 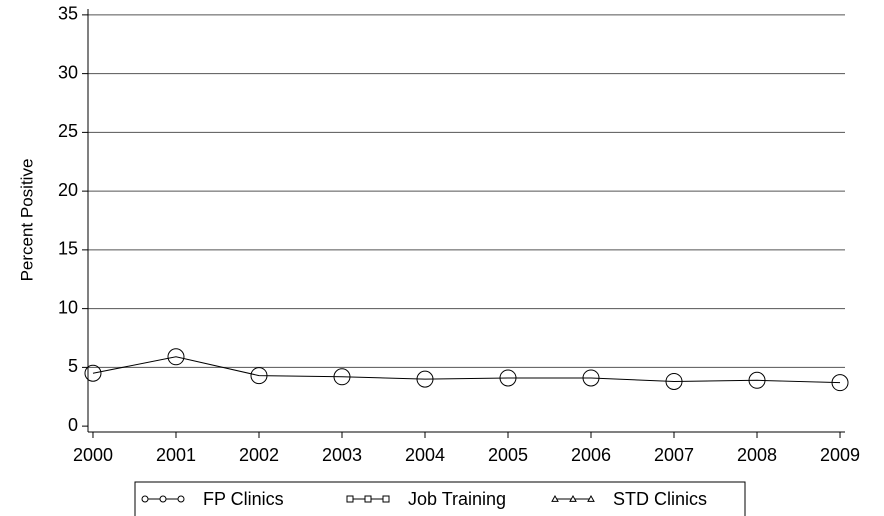 I want to click on series-line, so click(x=466, y=370).